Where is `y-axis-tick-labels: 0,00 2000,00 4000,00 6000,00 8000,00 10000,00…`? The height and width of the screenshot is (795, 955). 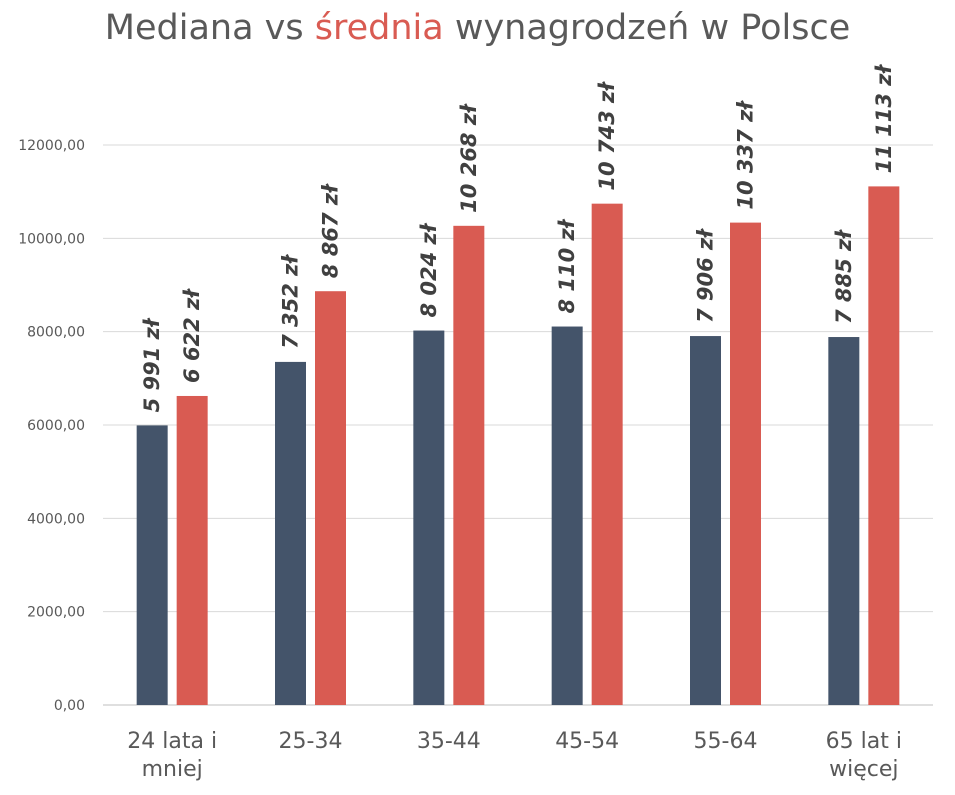
y-axis-tick-labels: 0,00 2000,00 4000,00 6000,00 8000,00 10000,00… is located at coordinates (51, 426).